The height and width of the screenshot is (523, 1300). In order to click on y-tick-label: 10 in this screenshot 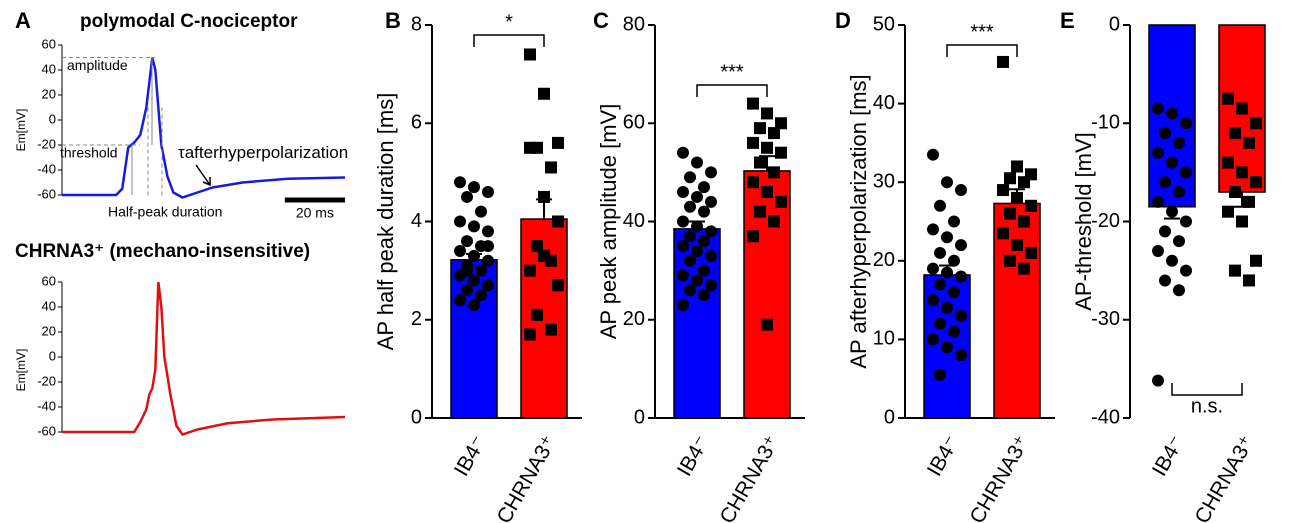, I will do `click(884, 339)`.